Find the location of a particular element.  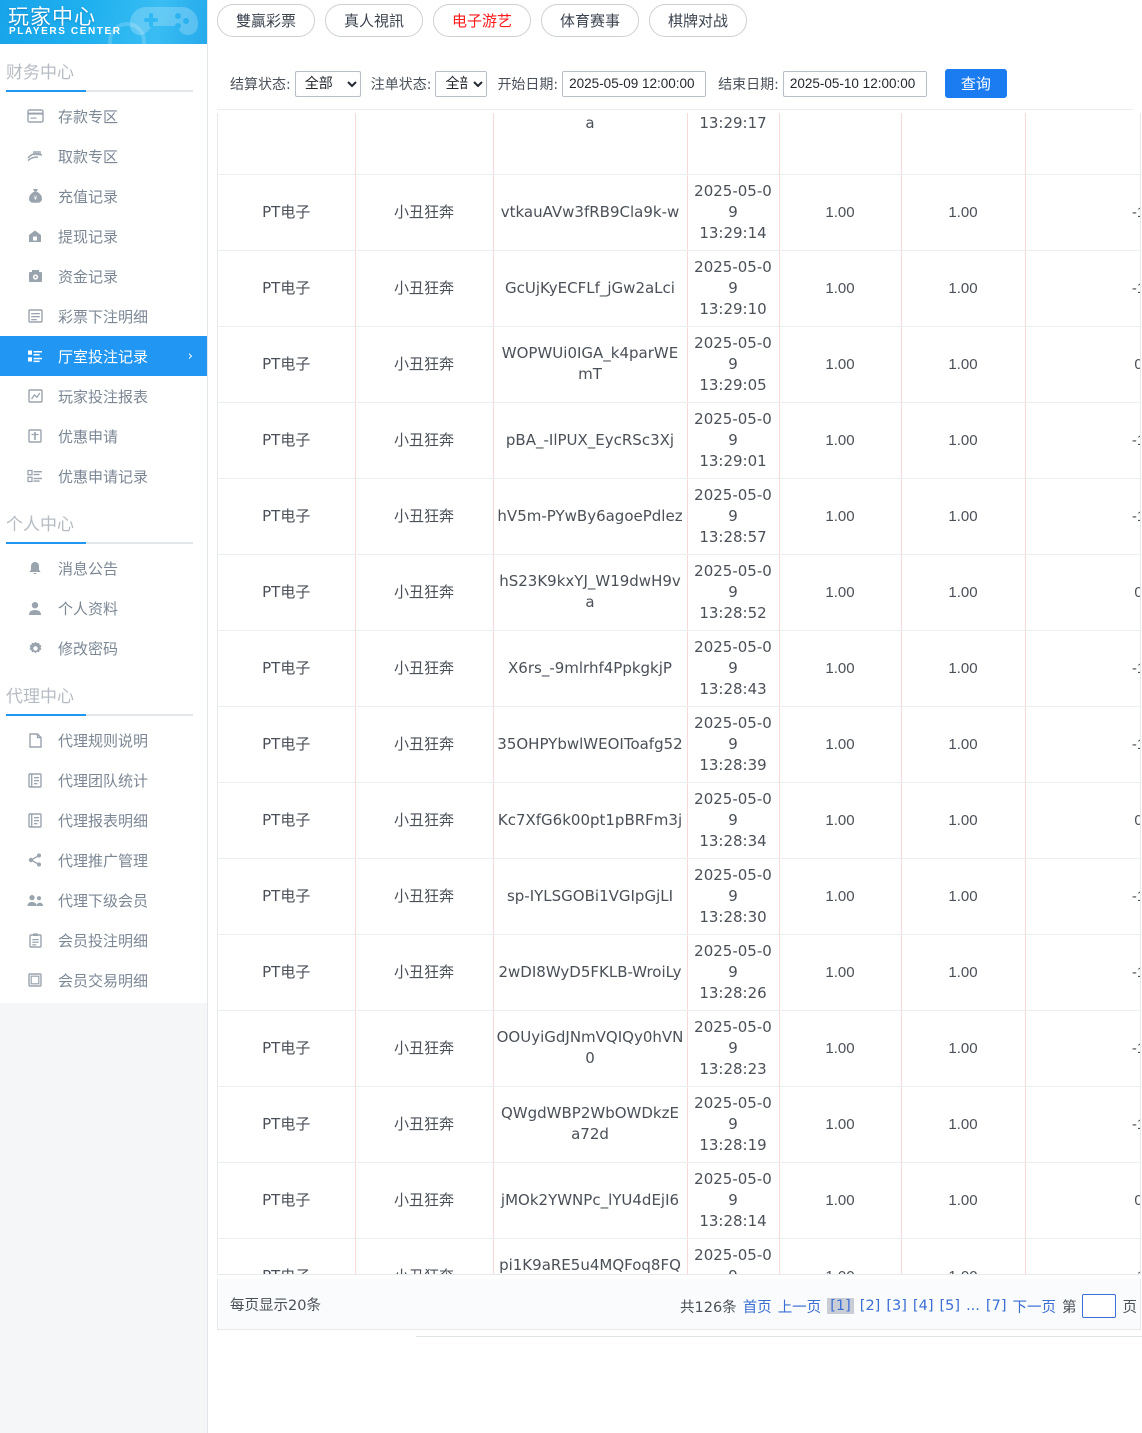

sidebar-item-label: 修改密码 is located at coordinates (88, 648).